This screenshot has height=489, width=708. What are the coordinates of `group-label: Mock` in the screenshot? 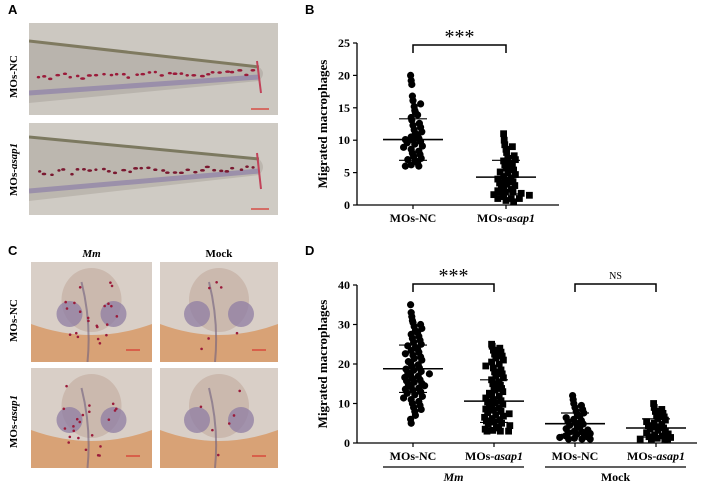 It's located at (616, 477).